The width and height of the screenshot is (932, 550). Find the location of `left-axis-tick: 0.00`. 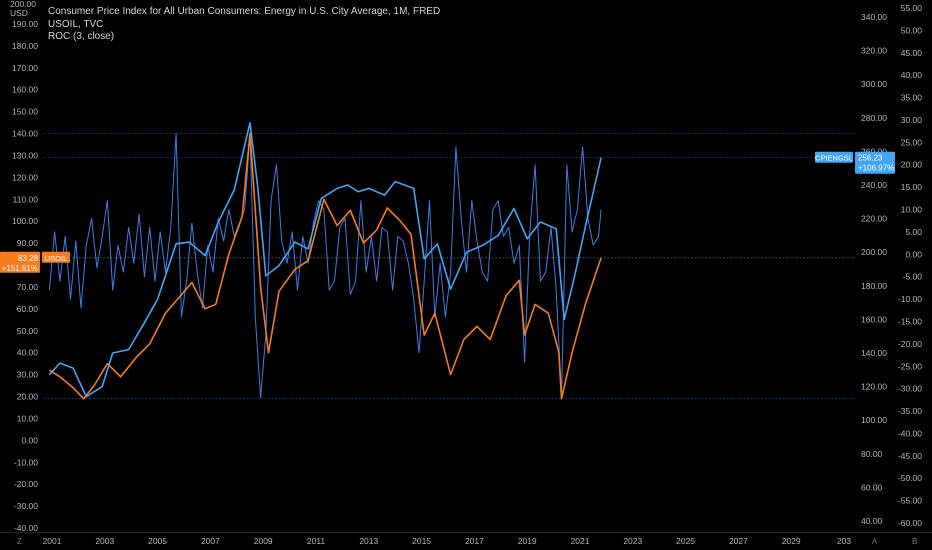

left-axis-tick: 0.00 is located at coordinates (29, 440).